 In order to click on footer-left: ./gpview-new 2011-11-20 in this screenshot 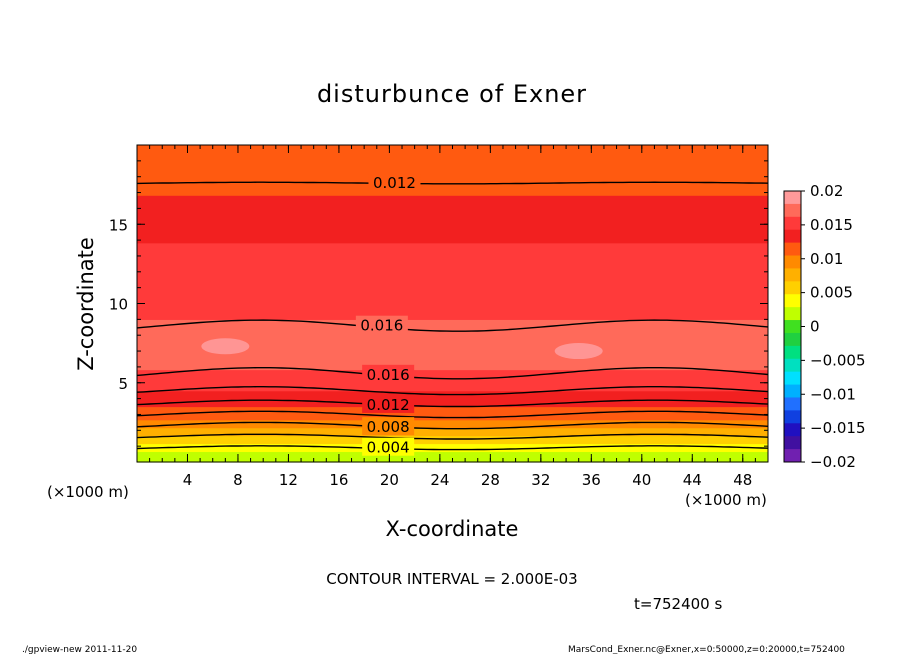, I will do `click(79, 649)`.